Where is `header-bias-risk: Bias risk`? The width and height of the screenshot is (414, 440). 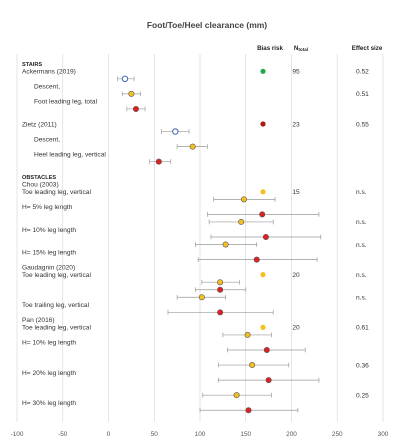 header-bias-risk: Bias risk is located at coordinates (270, 48).